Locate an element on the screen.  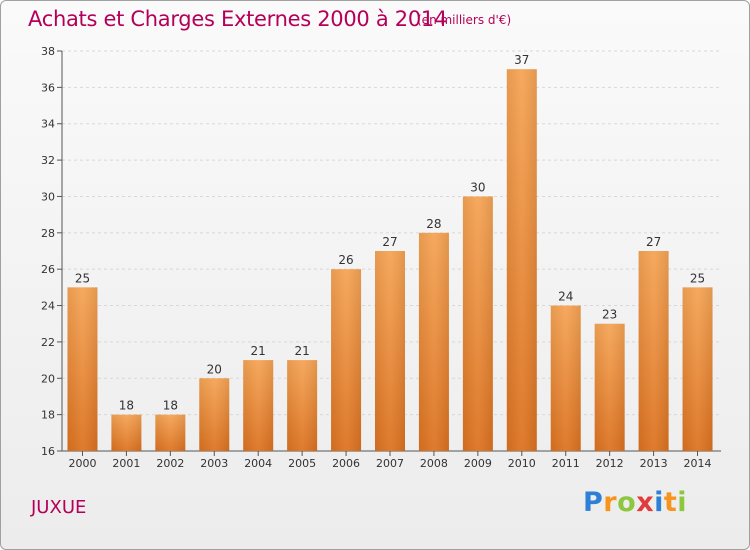
y-tick-label: 36 is located at coordinates (48, 87).